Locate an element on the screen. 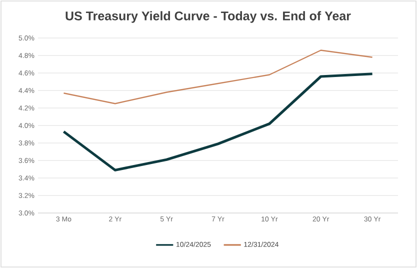  chart-title: US Treasury Yield Curve - Today vs. End of Year is located at coordinates (208, 17).